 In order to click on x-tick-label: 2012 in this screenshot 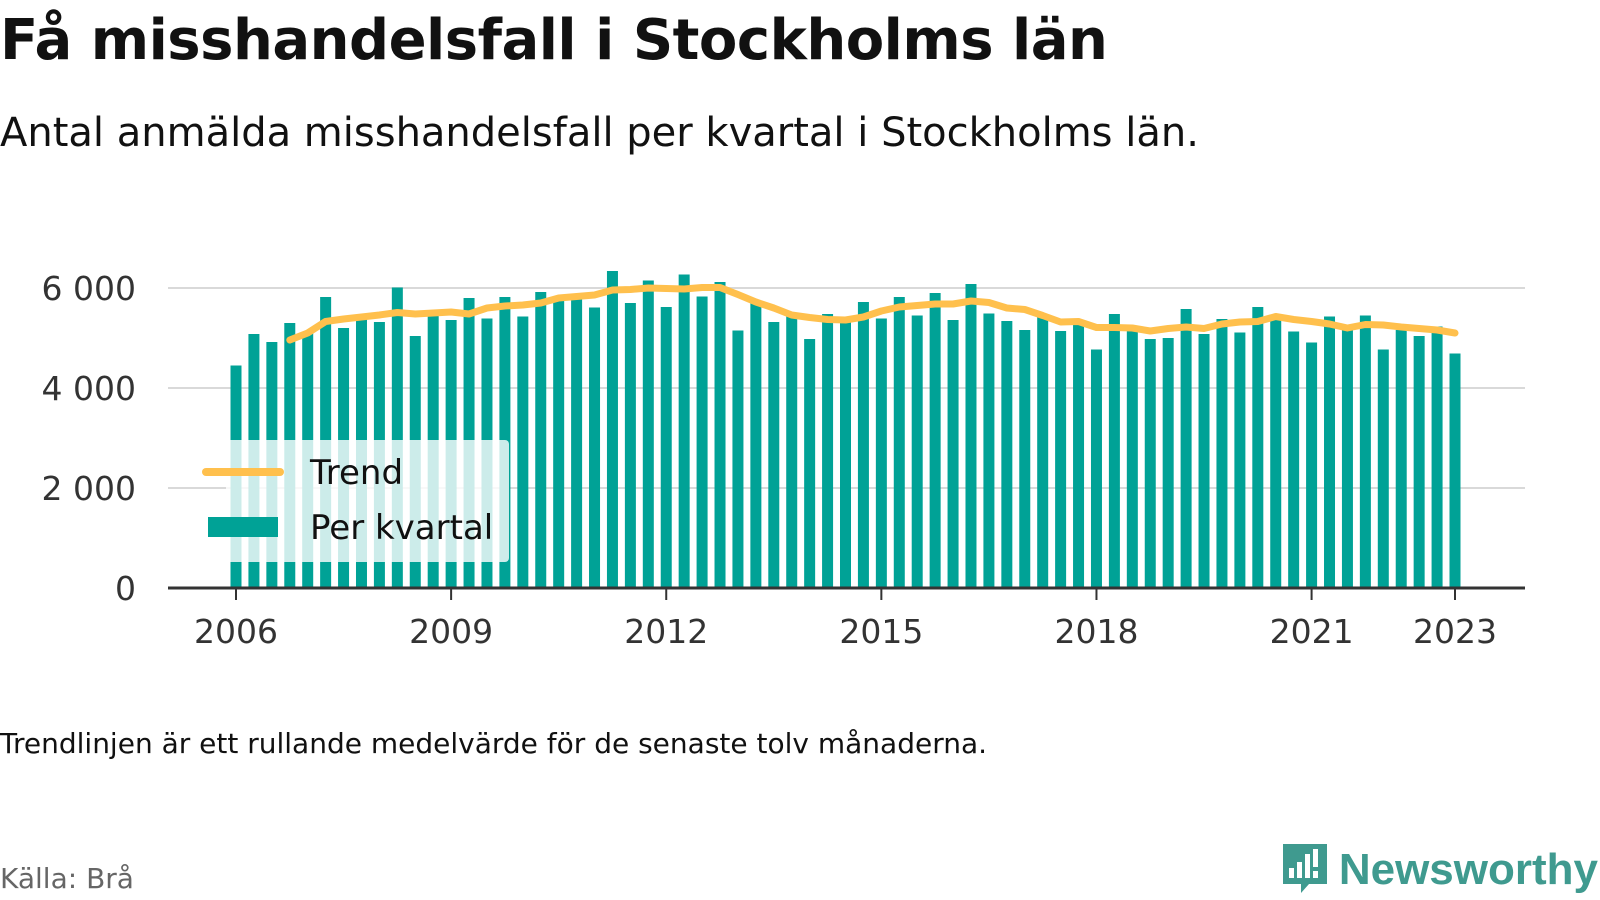, I will do `click(666, 631)`.